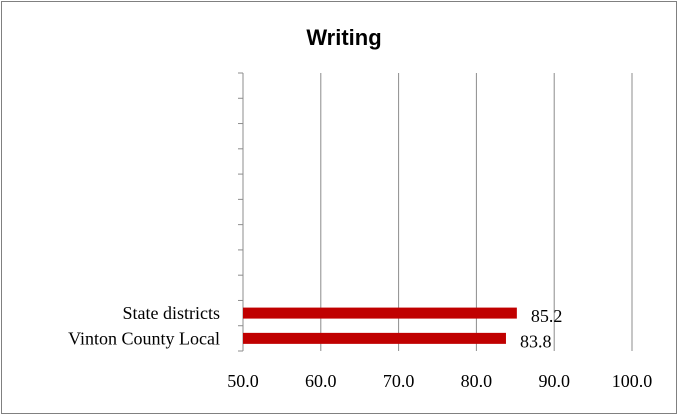  I want to click on data-labels: 85.2 83.8, so click(541, 328).